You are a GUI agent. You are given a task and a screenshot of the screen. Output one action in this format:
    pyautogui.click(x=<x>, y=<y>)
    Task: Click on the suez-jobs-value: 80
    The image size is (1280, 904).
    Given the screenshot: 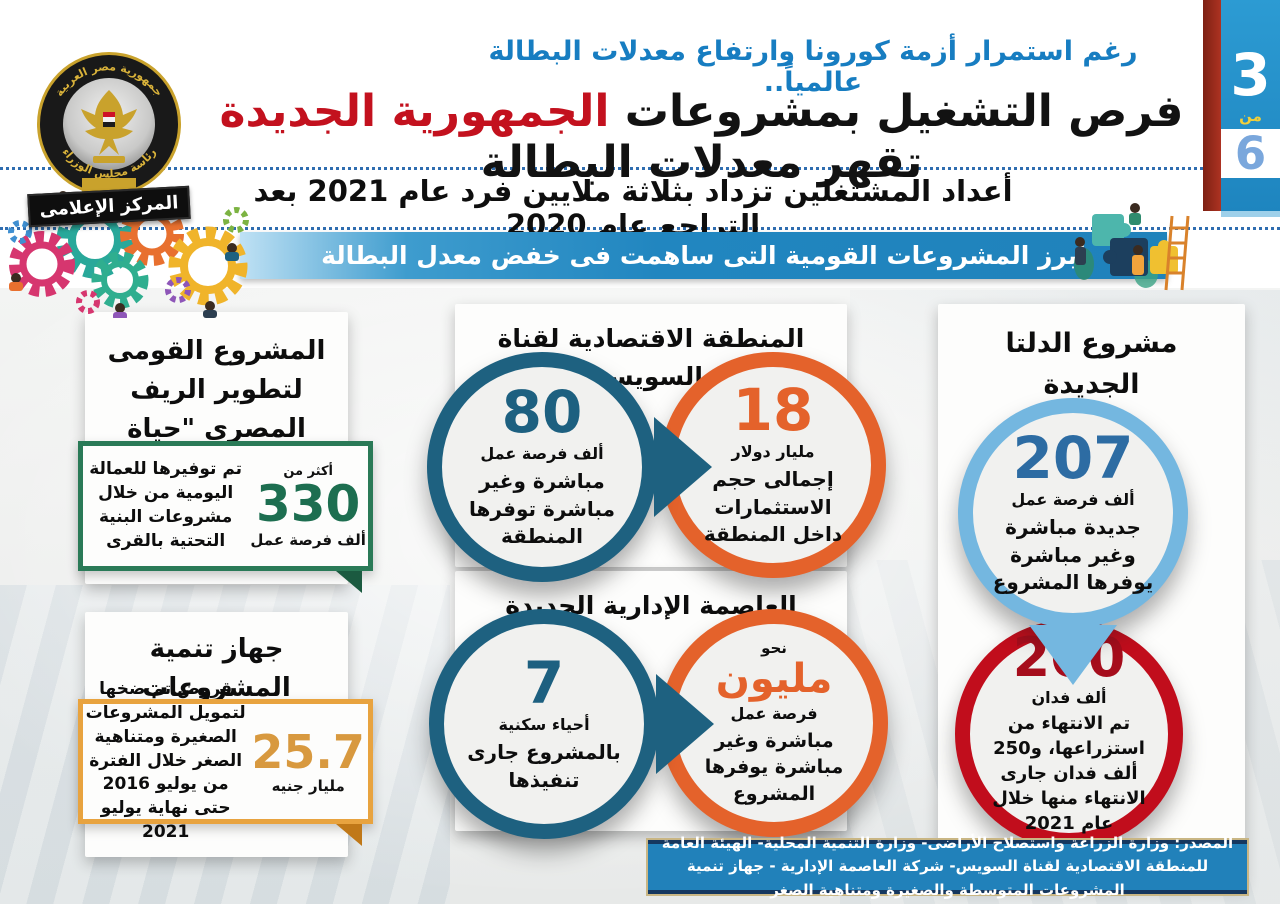 What is the action you would take?
    pyautogui.click(x=542, y=412)
    